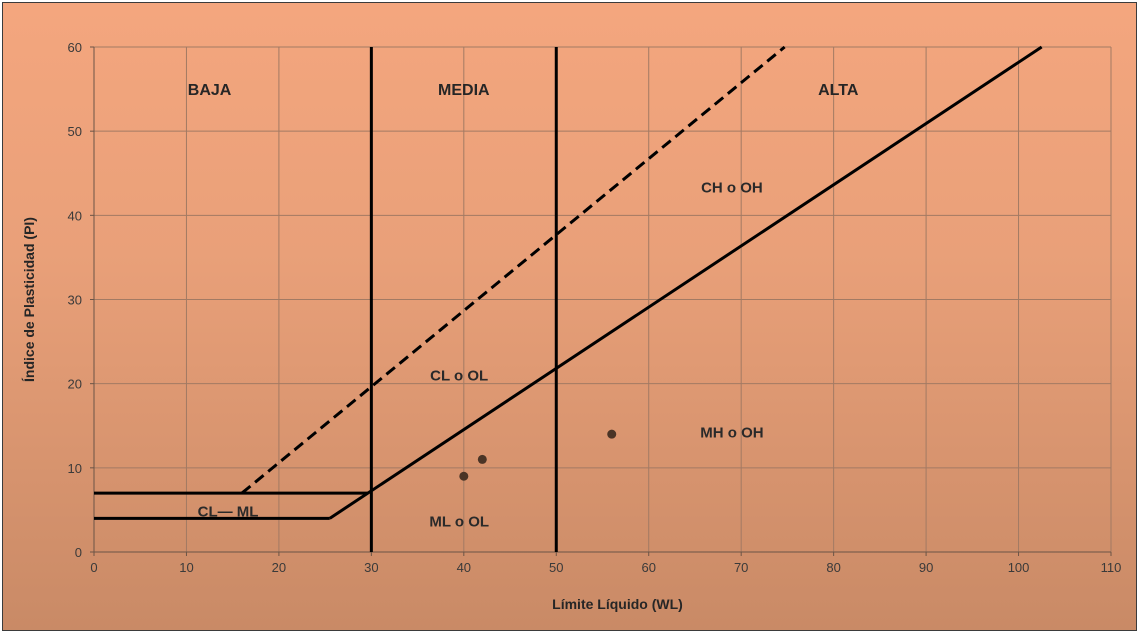  What do you see at coordinates (459, 522) in the screenshot?
I see `region-label-5: ML o OL` at bounding box center [459, 522].